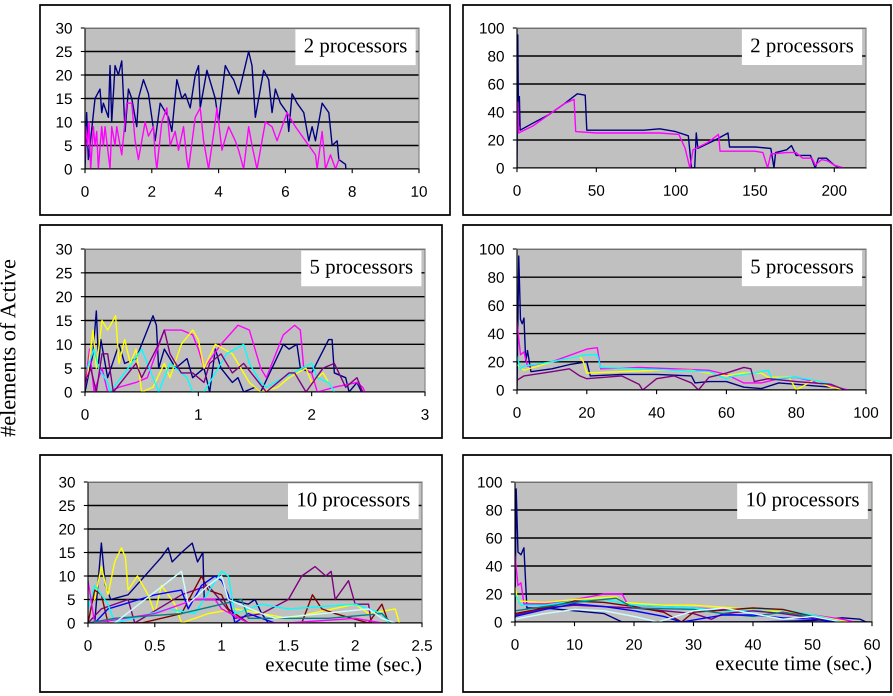 The image size is (893, 696). Describe the element at coordinates (694, 644) in the screenshot. I see `x-tick-label: 30` at that location.